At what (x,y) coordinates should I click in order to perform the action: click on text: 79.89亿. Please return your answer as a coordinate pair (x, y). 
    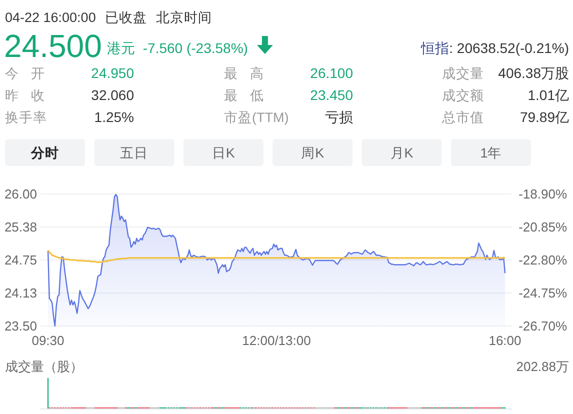
    Looking at the image, I should click on (544, 117).